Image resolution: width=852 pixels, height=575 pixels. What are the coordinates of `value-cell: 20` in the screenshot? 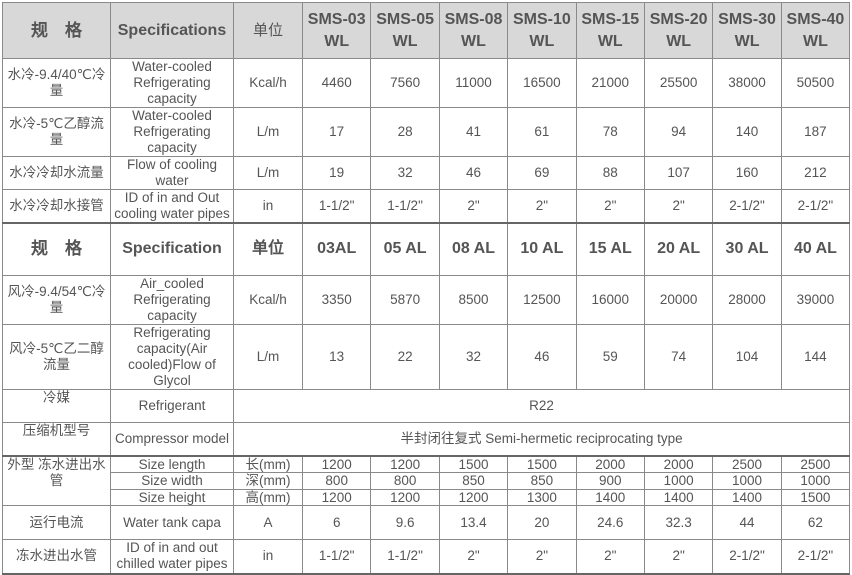 It's located at (542, 522).